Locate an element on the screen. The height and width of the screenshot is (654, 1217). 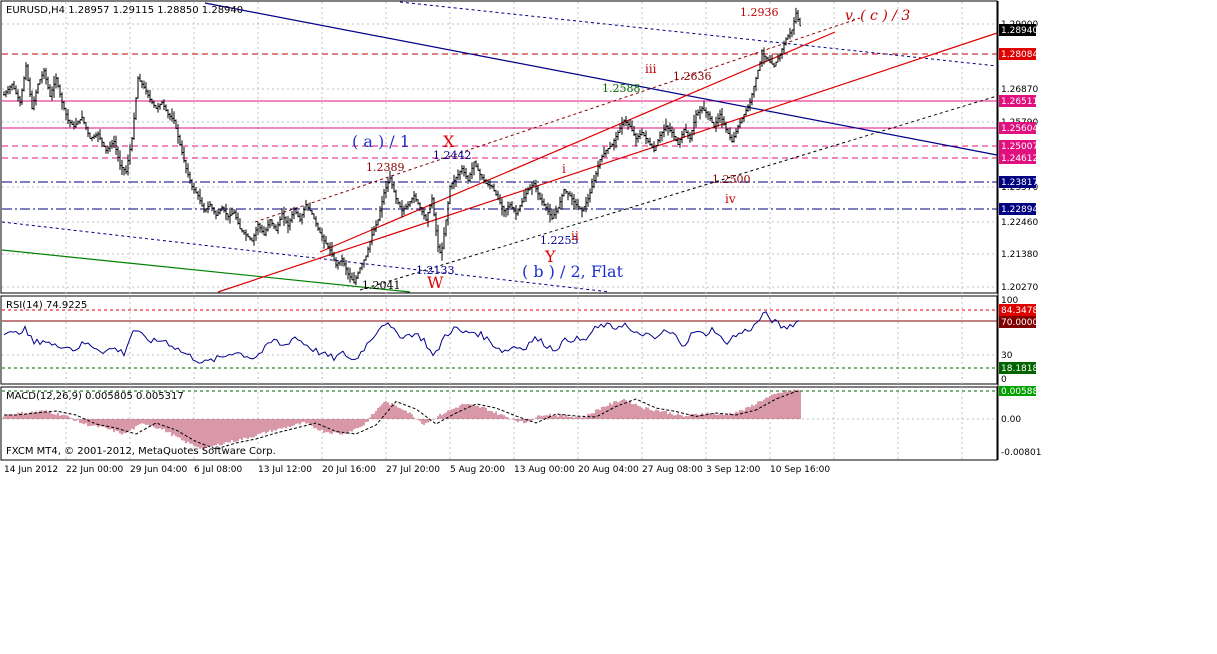
rsi-tags: 84.3478 70.0000 18.1818 is located at coordinates (1018, 339).